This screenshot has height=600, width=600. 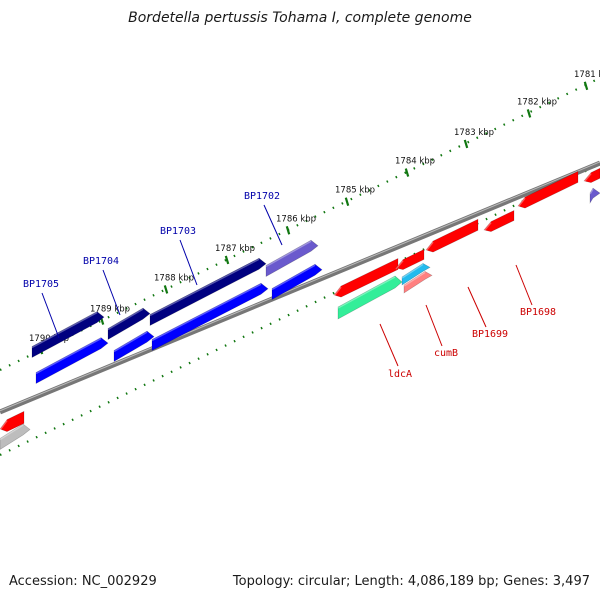 I want to click on scale-label: 1785 kbp, so click(x=355, y=191).